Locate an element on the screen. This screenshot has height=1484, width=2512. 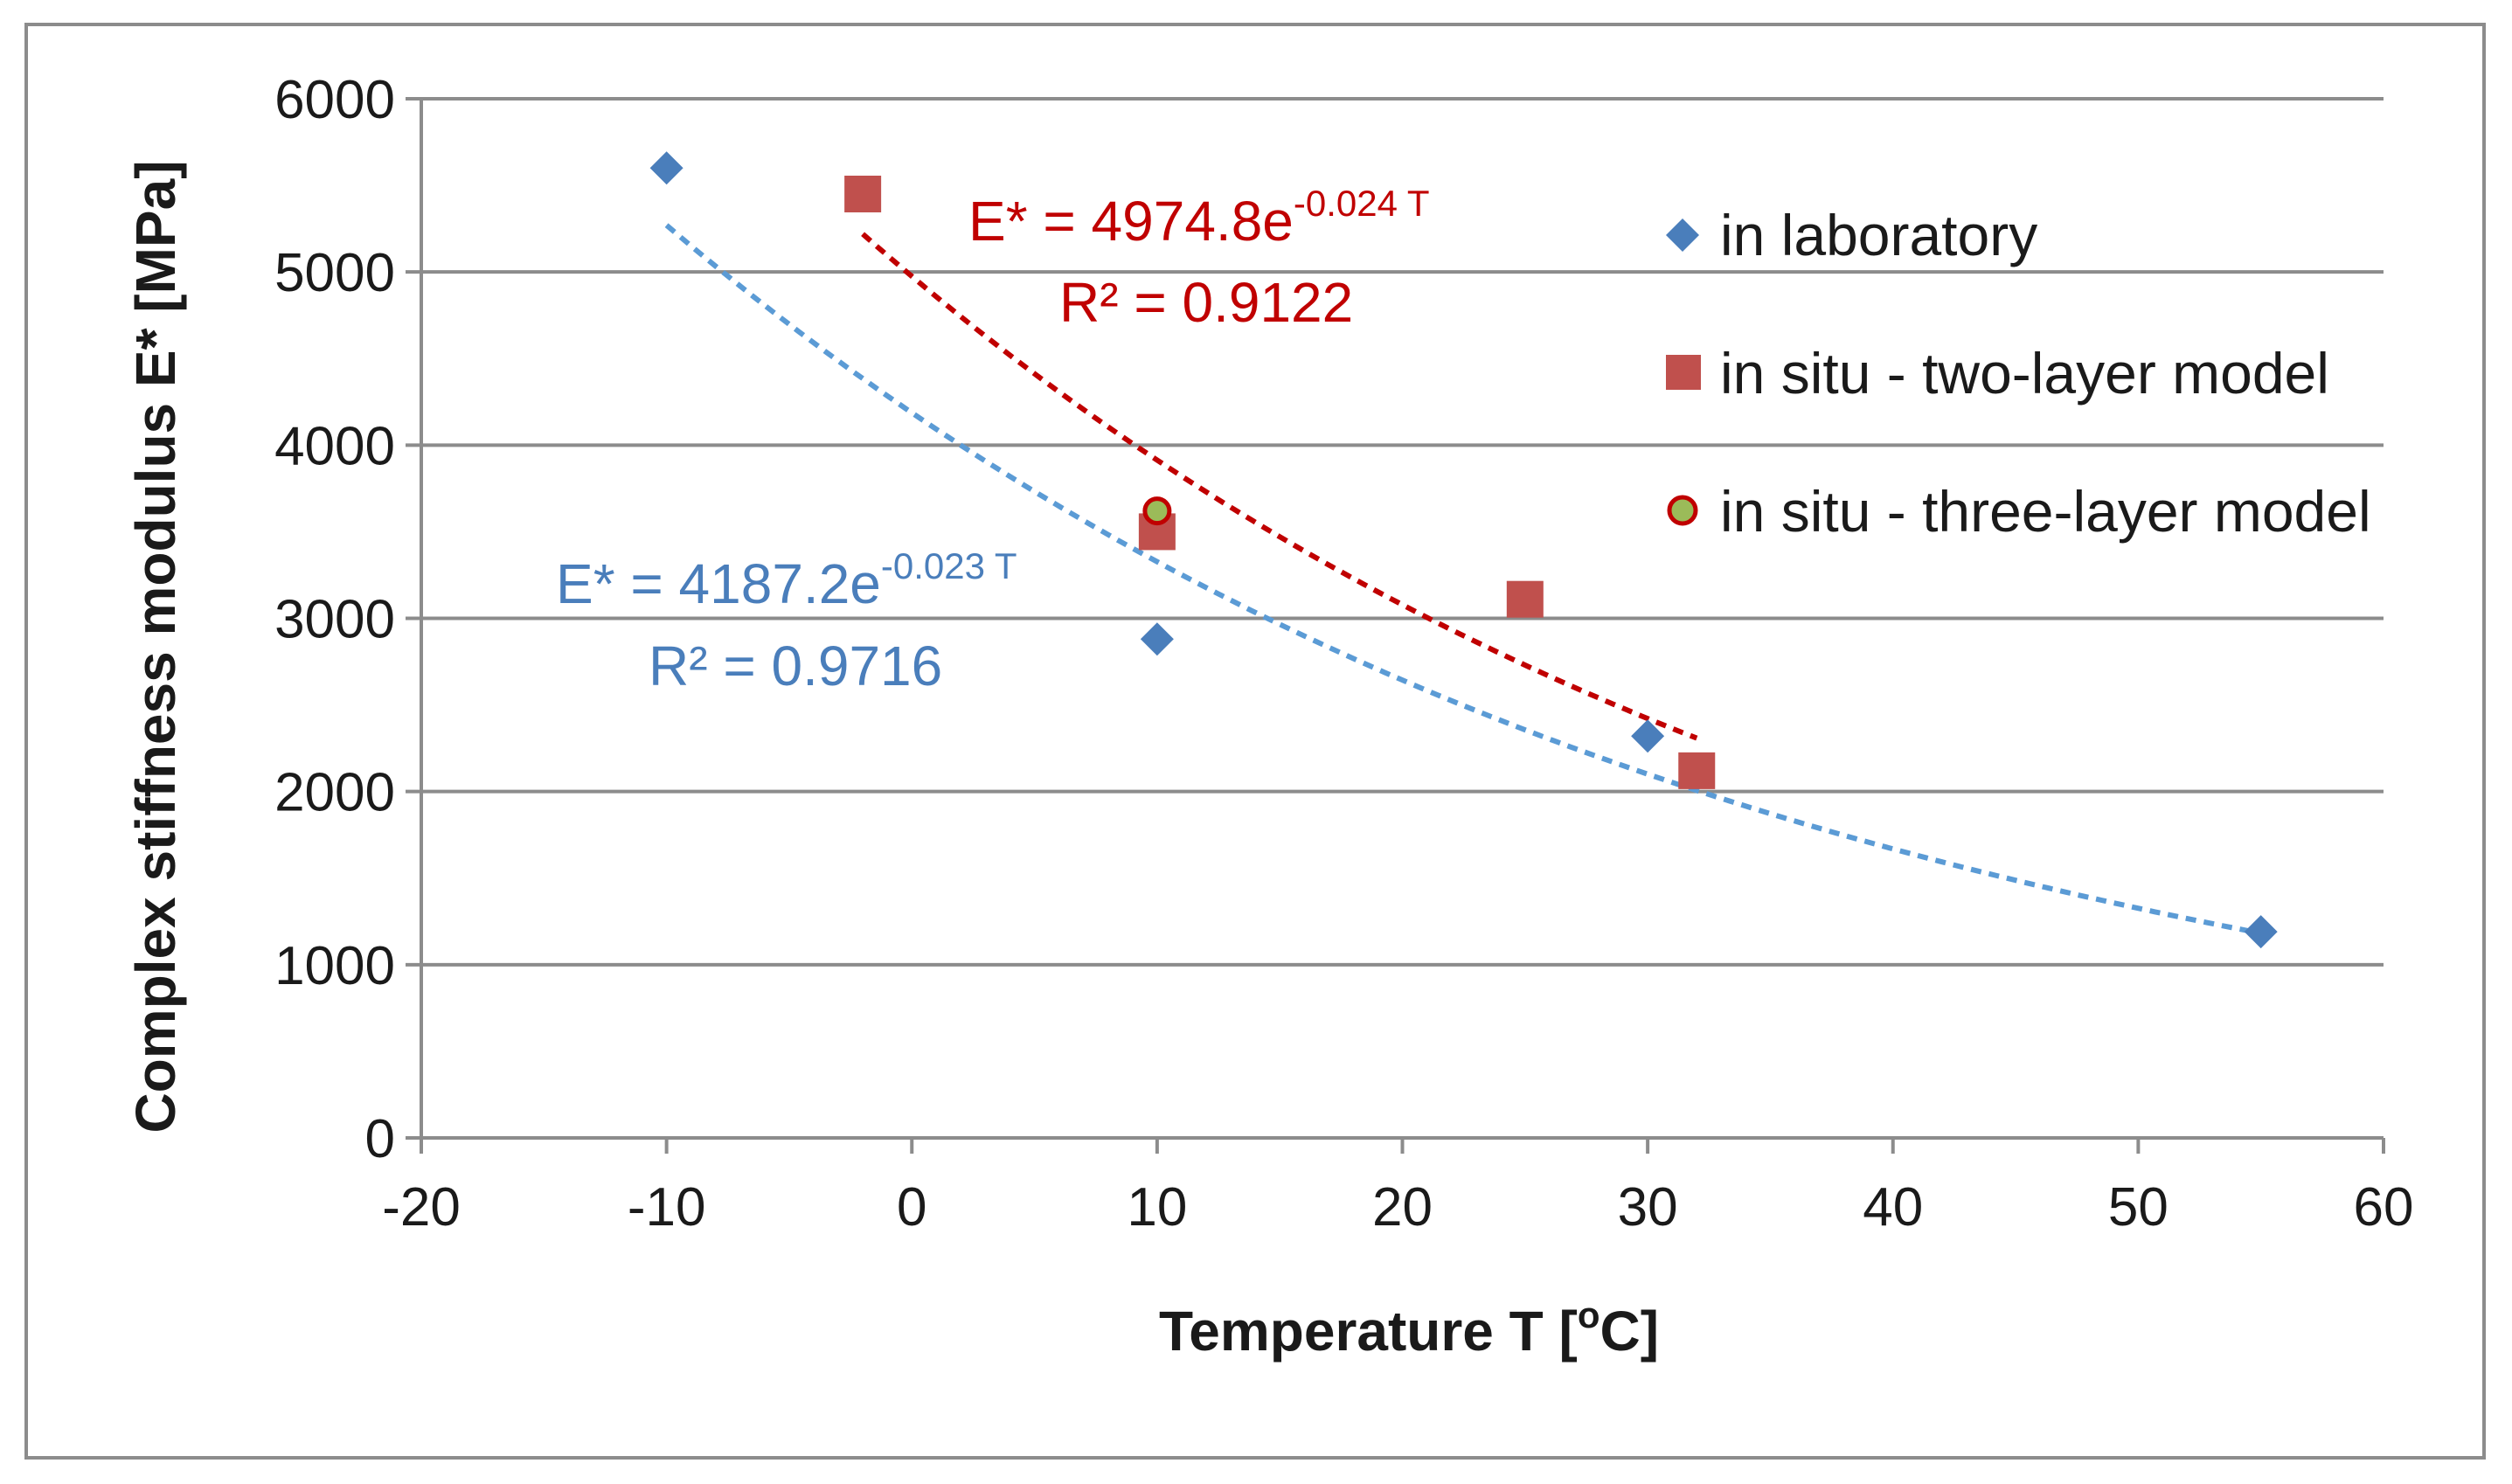
legend-label-three-layer: in situ - three-layer model is located at coordinates (2045, 511).